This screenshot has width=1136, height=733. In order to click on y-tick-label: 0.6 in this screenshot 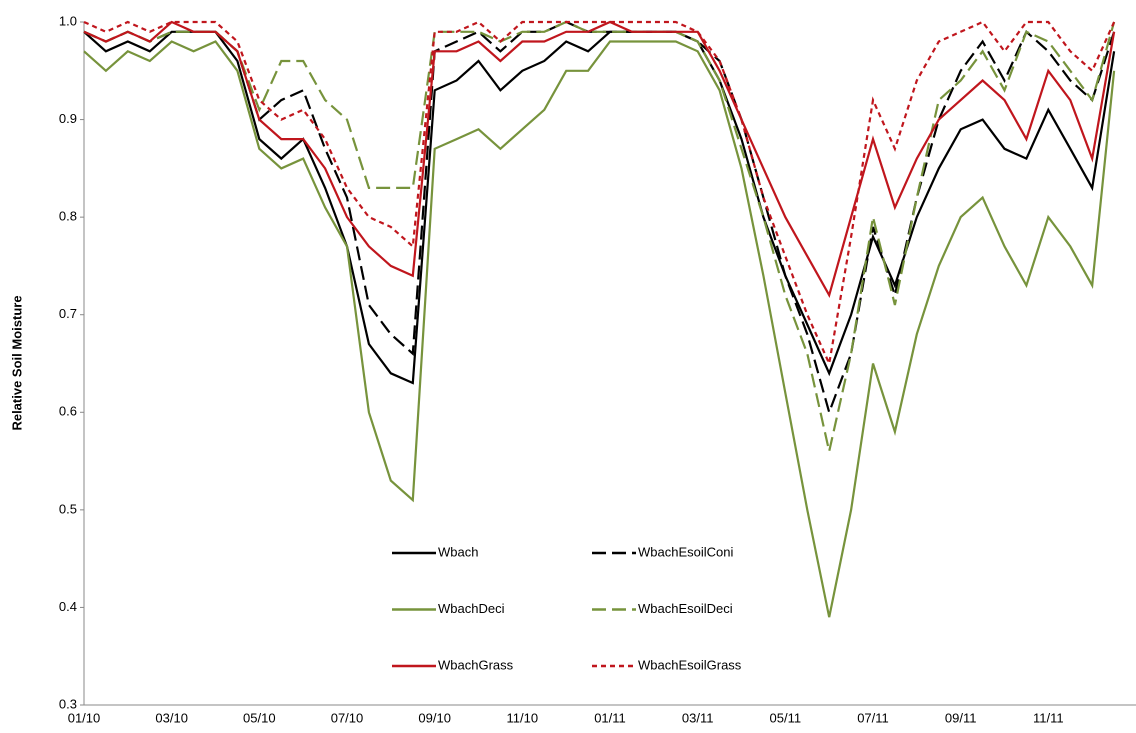, I will do `click(68, 411)`.